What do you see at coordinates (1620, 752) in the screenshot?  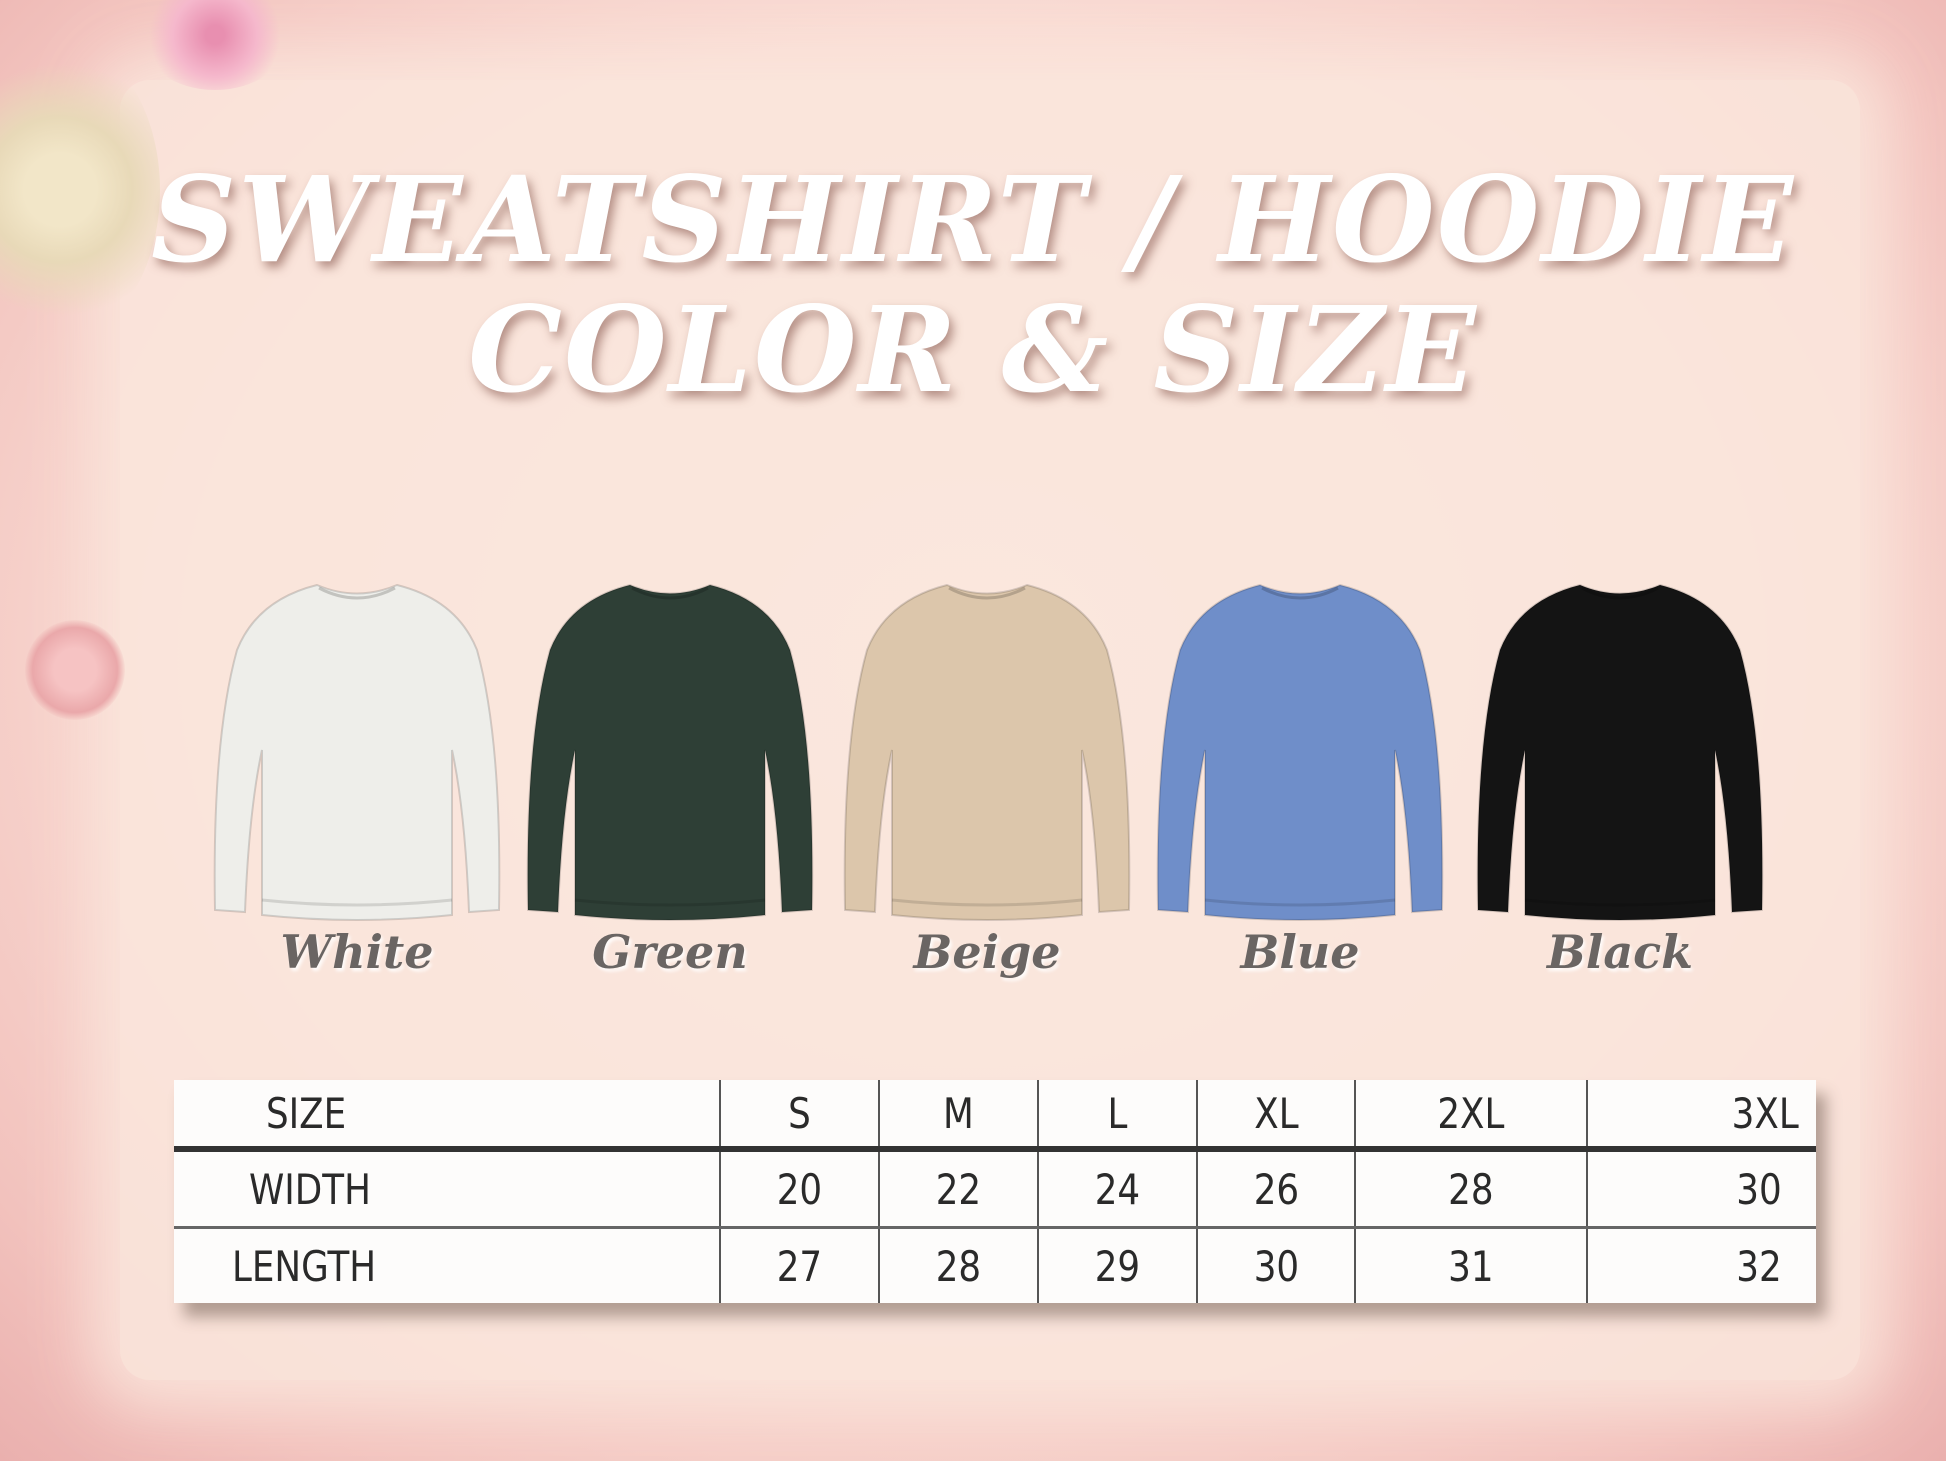 I see `sweatshirt-black-image` at bounding box center [1620, 752].